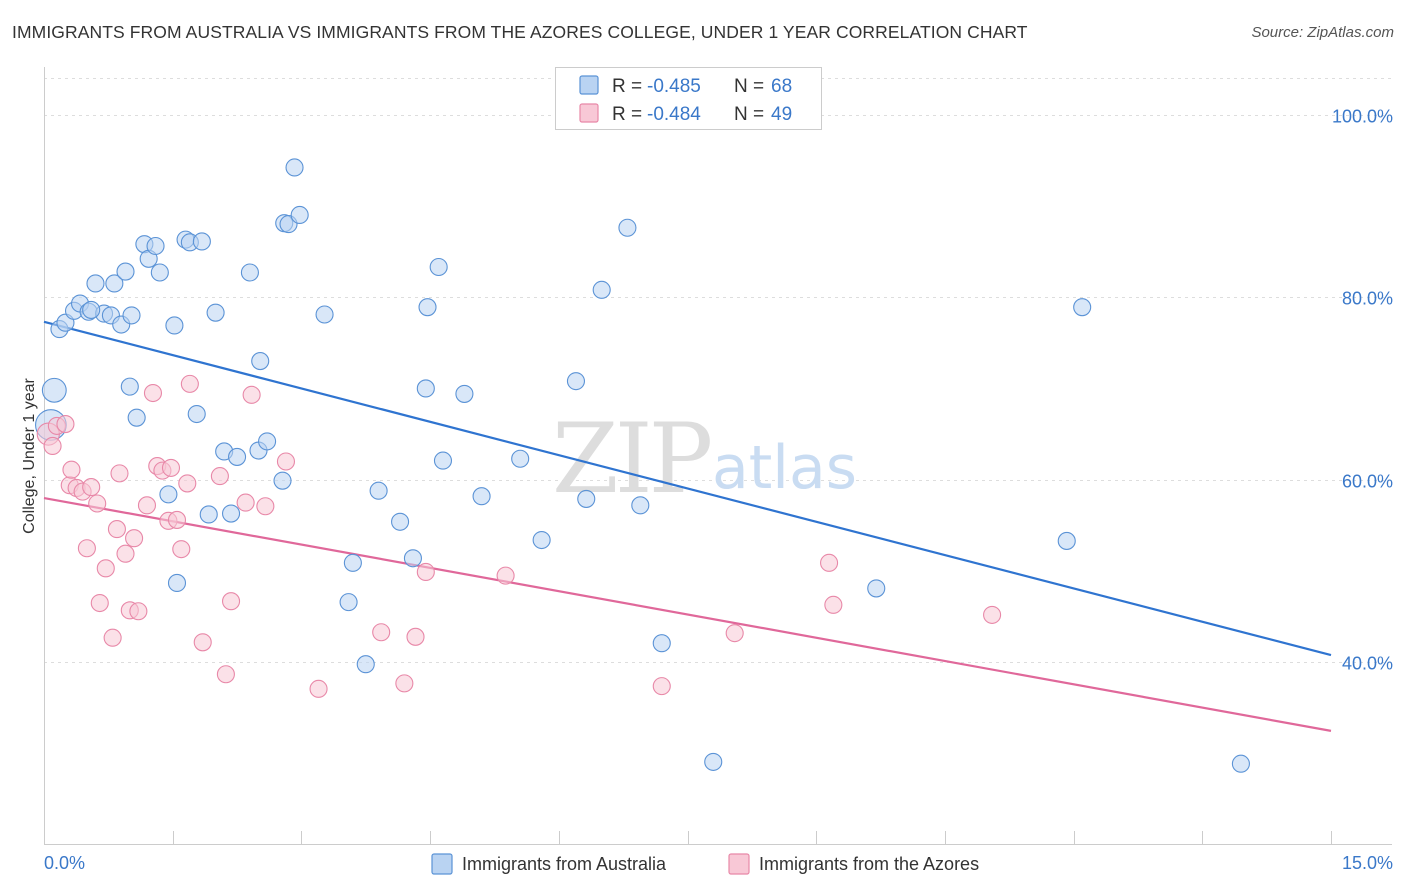 The height and width of the screenshot is (892, 1406). Describe the element at coordinates (1362, 117) in the screenshot. I see `y-tick-label: 100.0%` at that location.